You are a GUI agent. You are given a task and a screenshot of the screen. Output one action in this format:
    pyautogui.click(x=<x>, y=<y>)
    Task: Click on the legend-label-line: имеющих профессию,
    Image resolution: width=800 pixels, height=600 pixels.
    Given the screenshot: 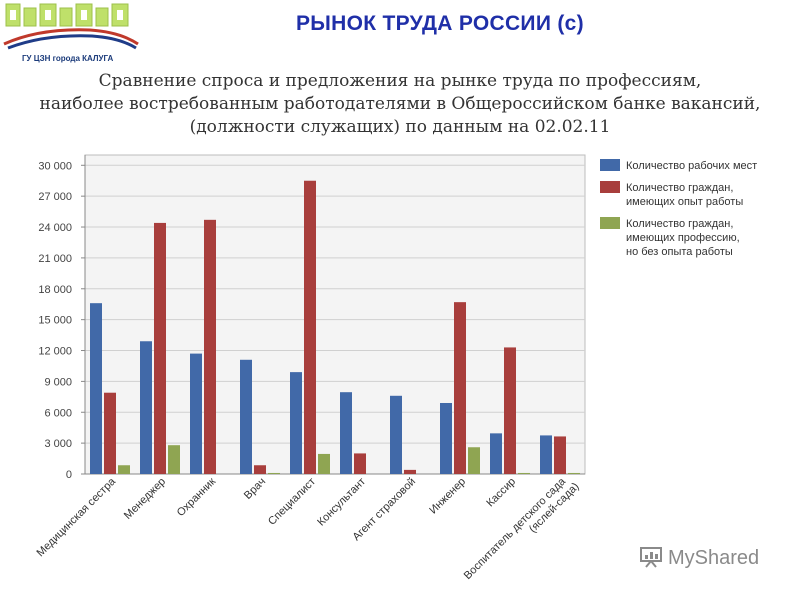 What is the action you would take?
    pyautogui.click(x=683, y=238)
    